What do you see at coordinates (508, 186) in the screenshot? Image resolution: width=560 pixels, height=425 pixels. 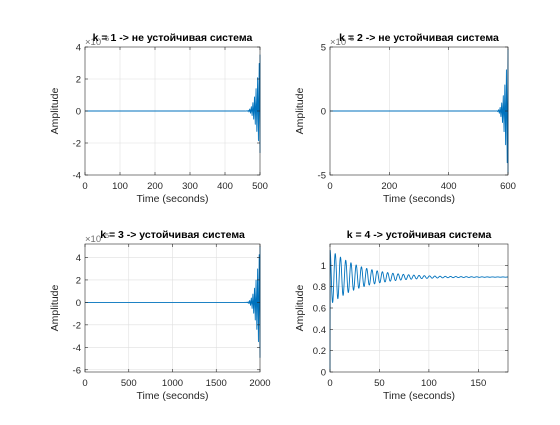 I see `x-tick-label: 600` at bounding box center [508, 186].